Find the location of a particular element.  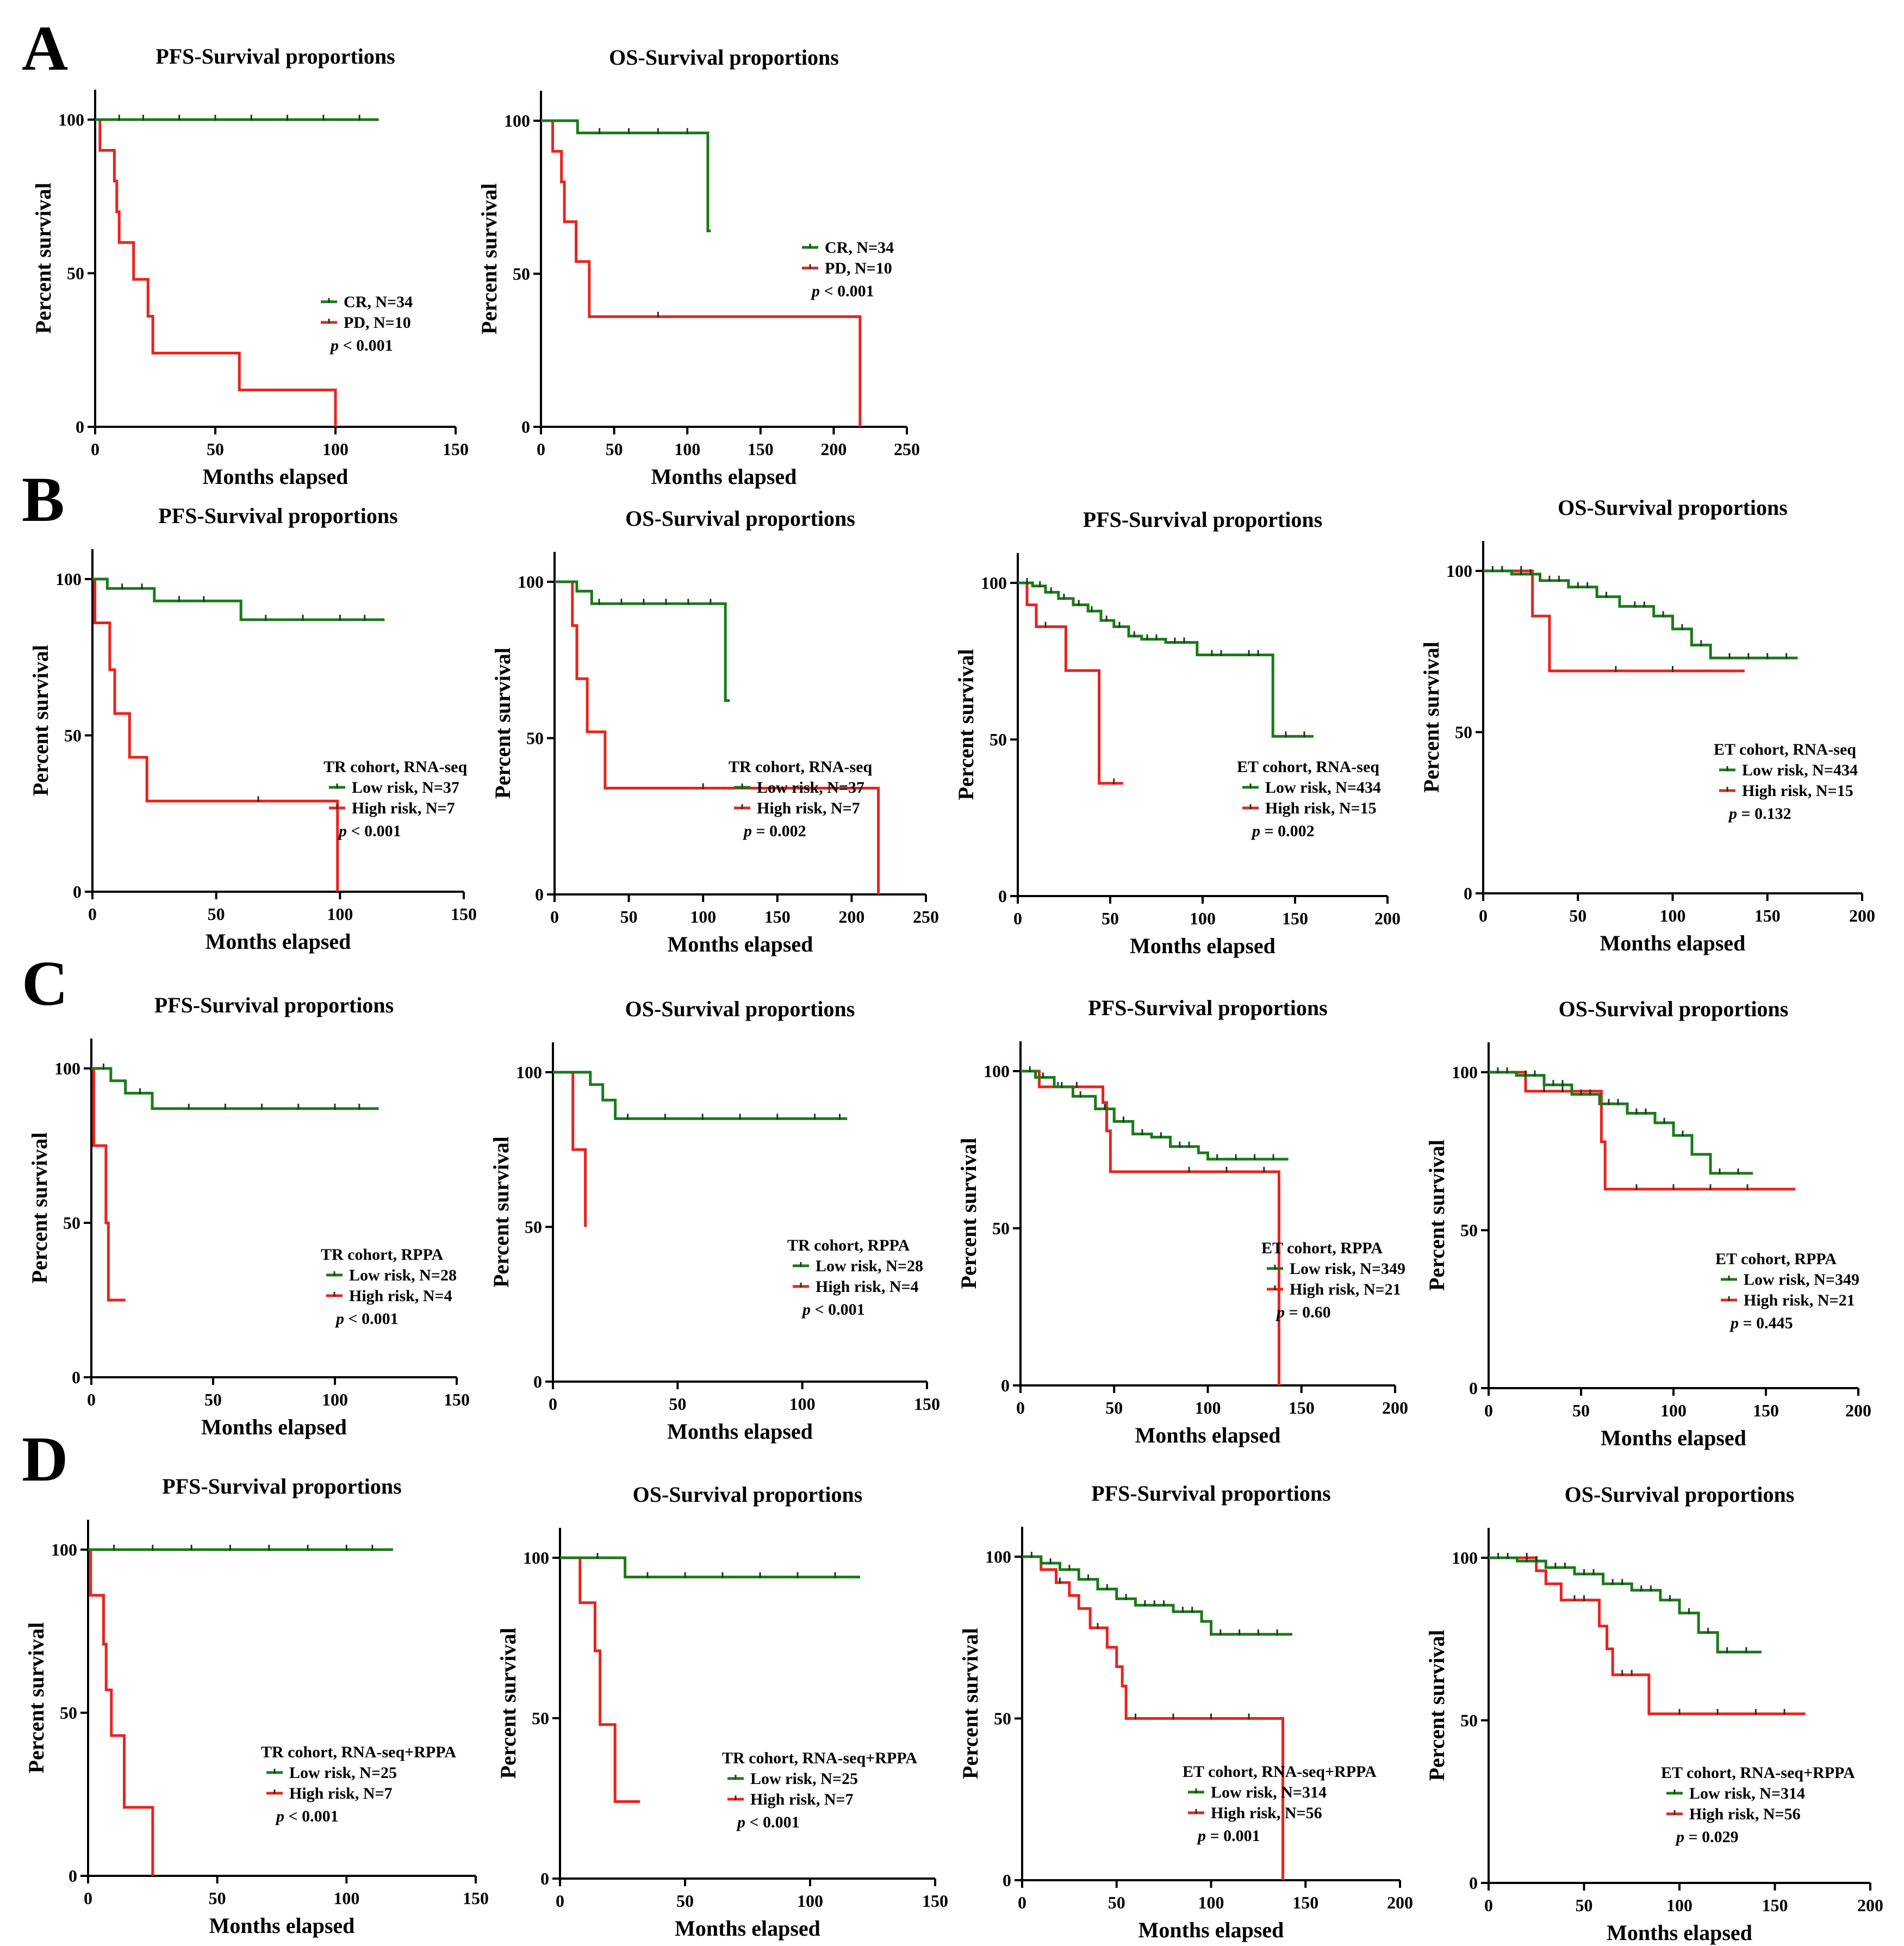

chart-7-ytick-label-0: 0 is located at coordinates (76, 1377).